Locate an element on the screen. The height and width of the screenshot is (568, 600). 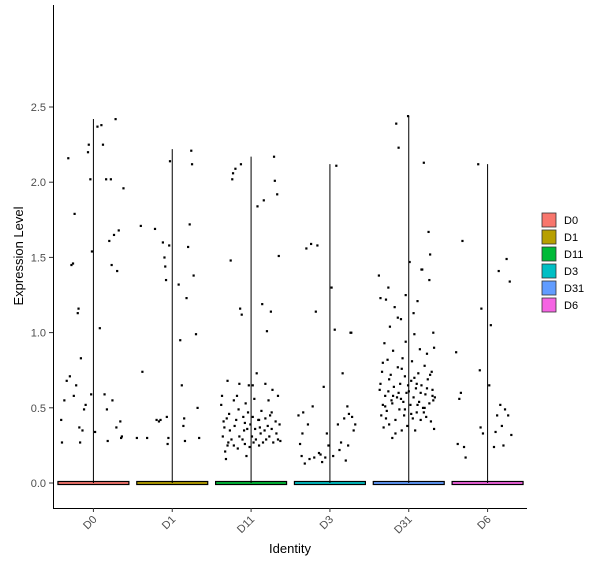
y-axis-title: Expression Level is located at coordinates (18, 255).